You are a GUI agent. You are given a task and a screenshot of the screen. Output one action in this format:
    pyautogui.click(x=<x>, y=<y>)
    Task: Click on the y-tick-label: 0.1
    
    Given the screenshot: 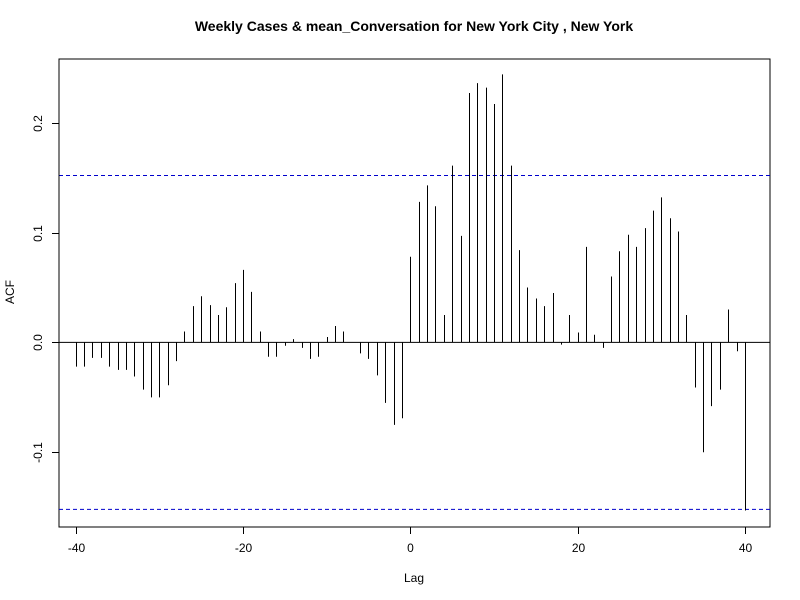 What is the action you would take?
    pyautogui.click(x=38, y=233)
    